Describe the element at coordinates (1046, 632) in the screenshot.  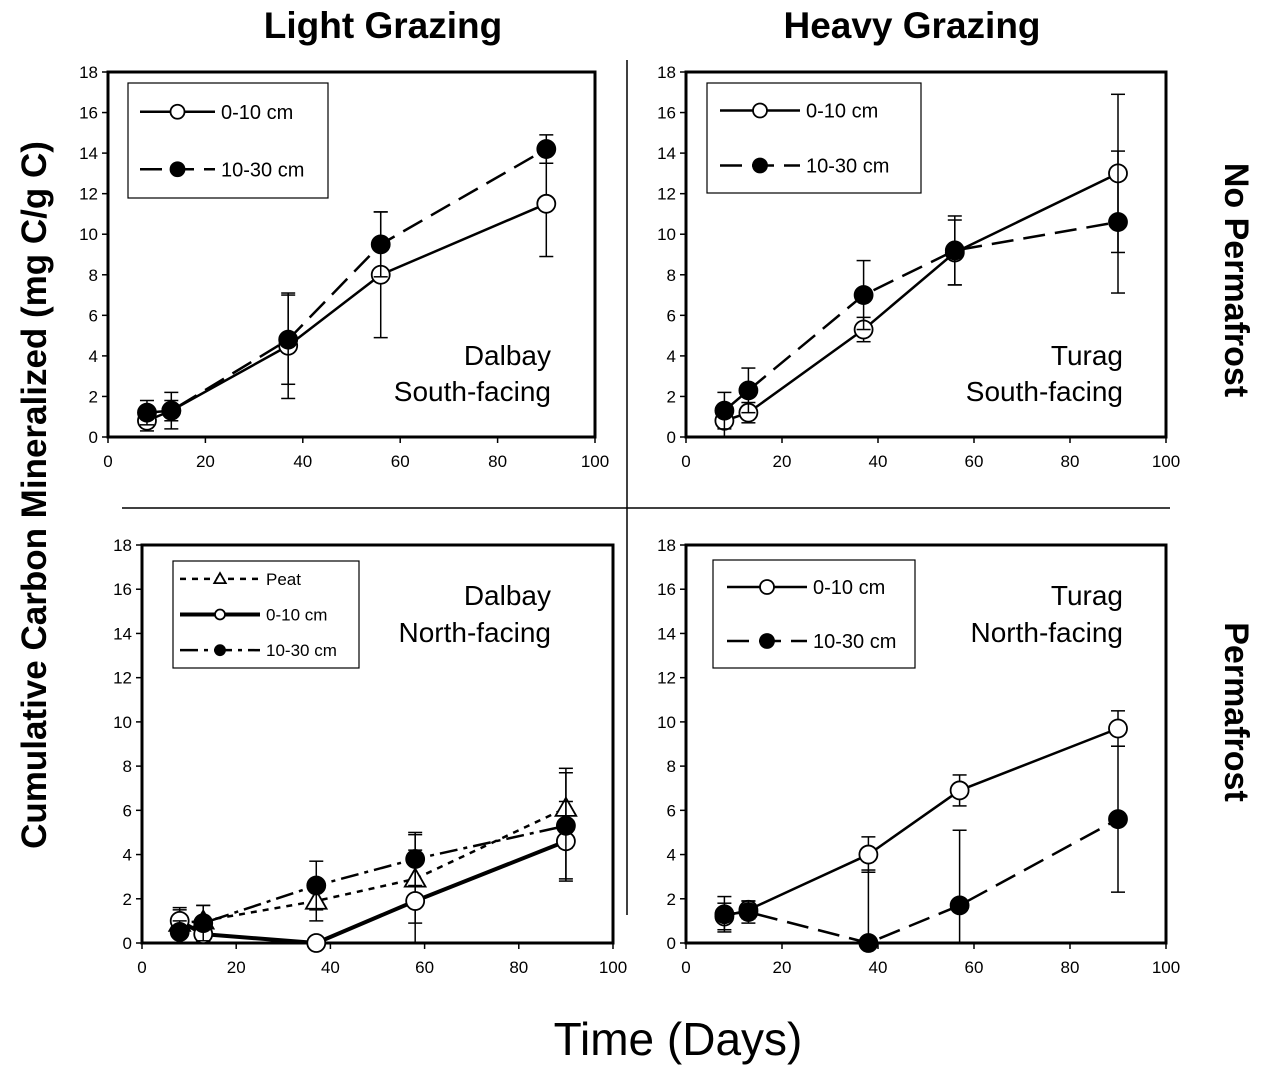
I see `panel-aspect-label: North-facing` at that location.